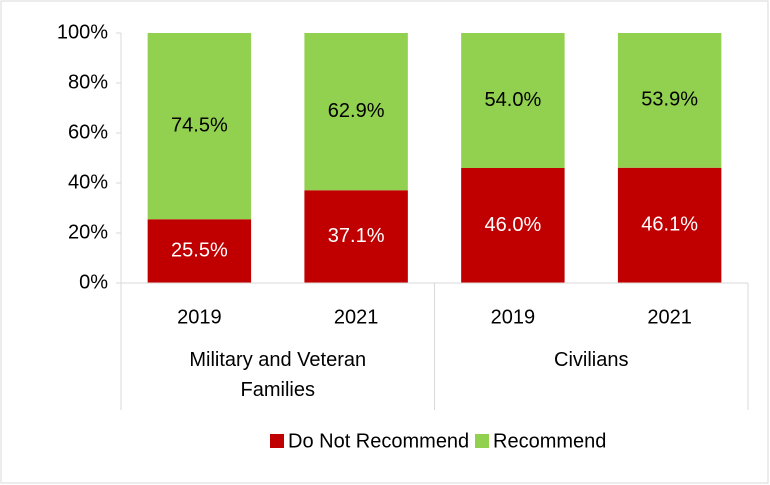 The image size is (770, 485). Describe the element at coordinates (82, 32) in the screenshot. I see `y-tick-label: 100%` at that location.